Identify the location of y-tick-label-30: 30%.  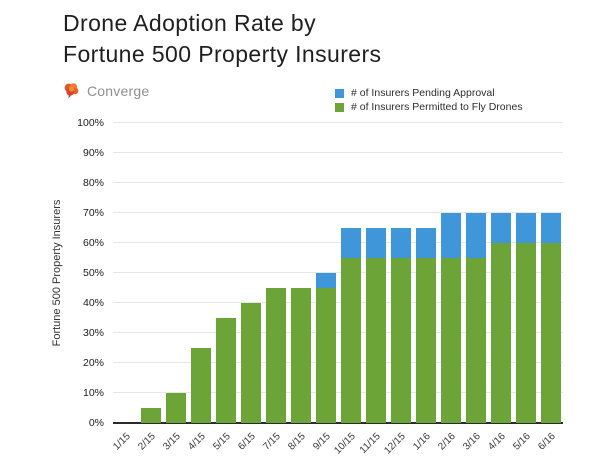
(93, 333).